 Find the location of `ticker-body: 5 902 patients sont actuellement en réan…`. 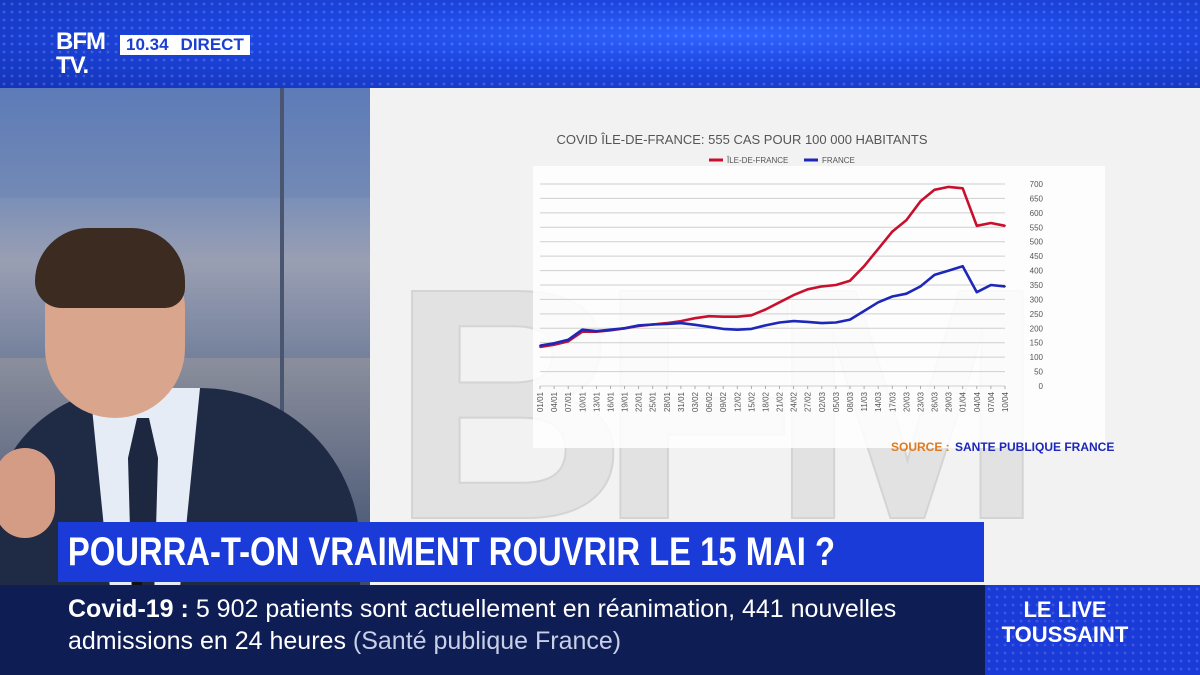

ticker-body: 5 902 patients sont actuellement en réan… is located at coordinates (482, 625).